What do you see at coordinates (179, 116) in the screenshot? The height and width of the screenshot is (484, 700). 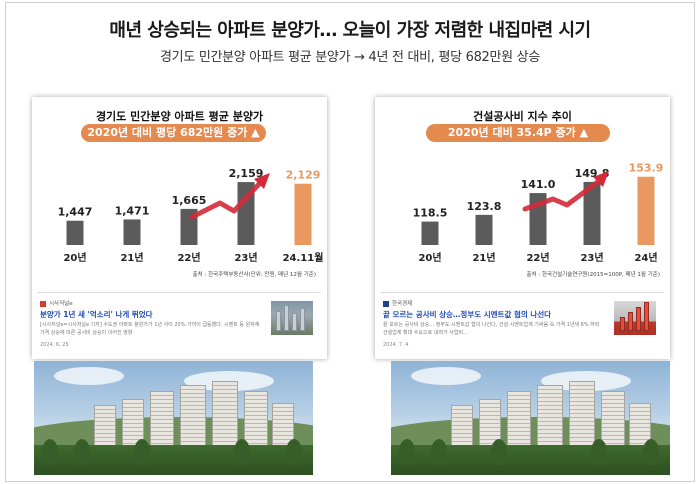 I see `chart-title: 경기도 민간분양 아파트 평균 분양가` at bounding box center [179, 116].